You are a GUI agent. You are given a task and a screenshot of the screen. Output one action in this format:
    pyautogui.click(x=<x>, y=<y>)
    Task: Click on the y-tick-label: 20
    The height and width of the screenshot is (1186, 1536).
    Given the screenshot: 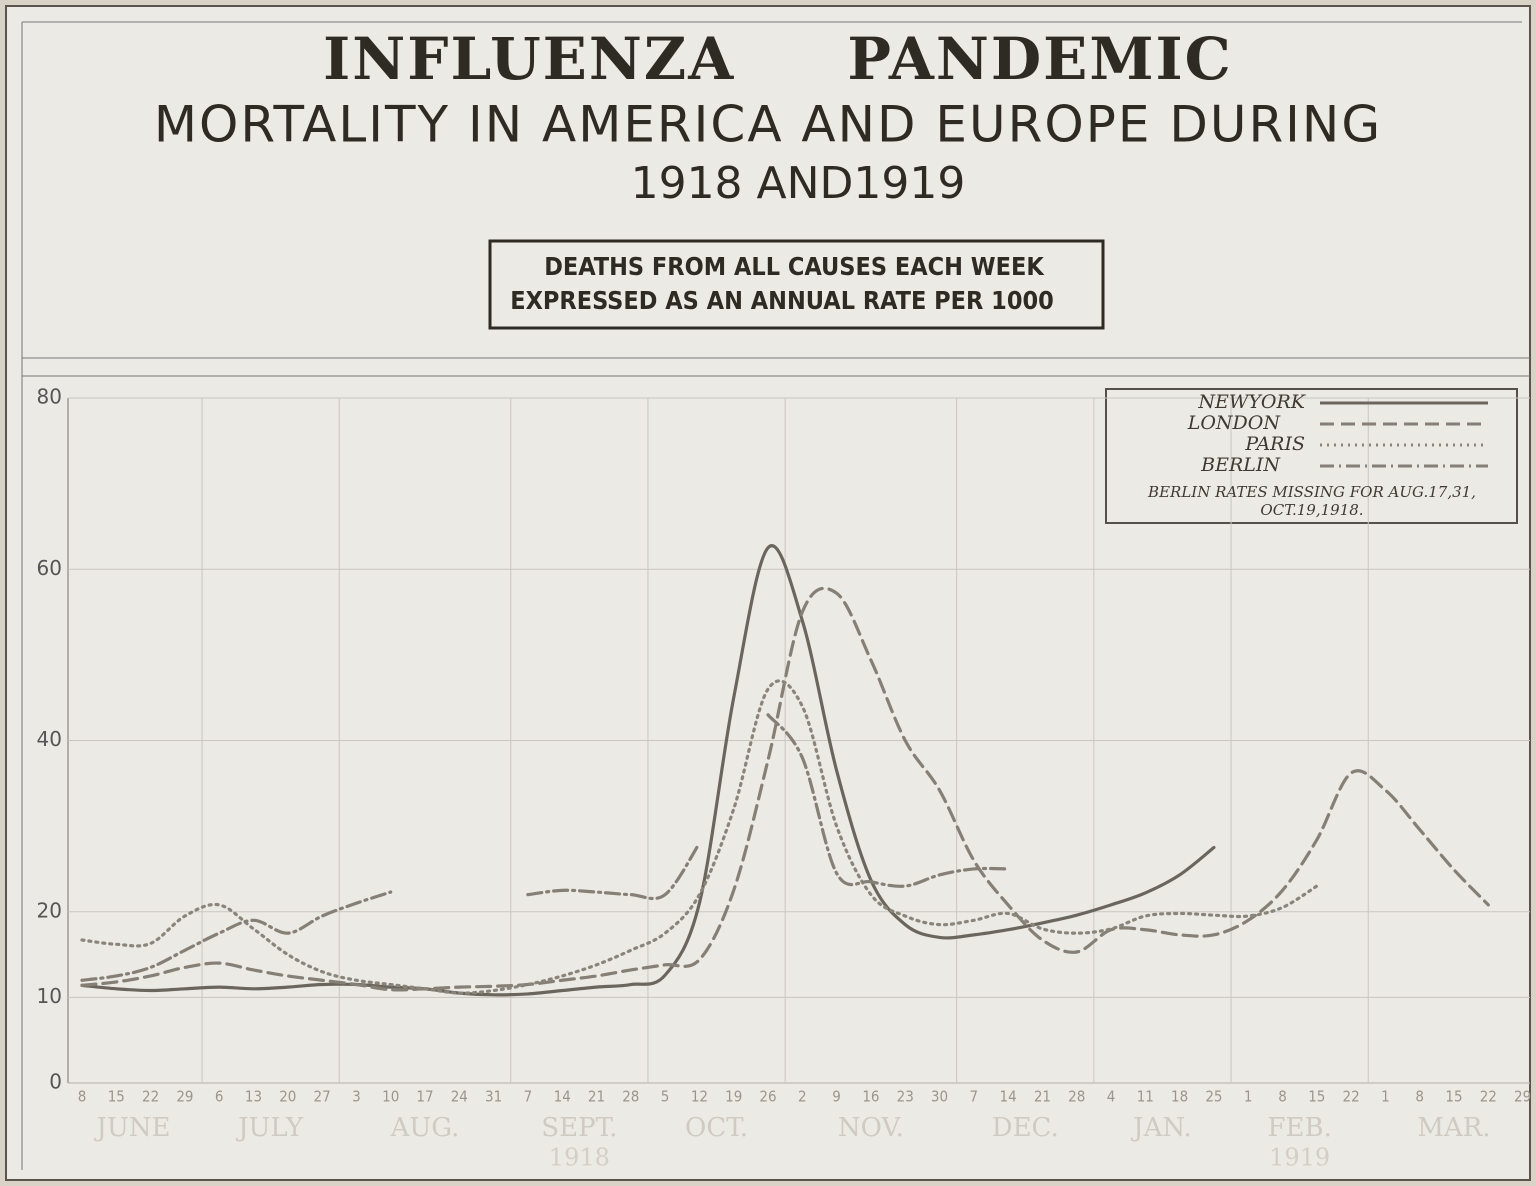 What is the action you would take?
    pyautogui.click(x=49, y=910)
    